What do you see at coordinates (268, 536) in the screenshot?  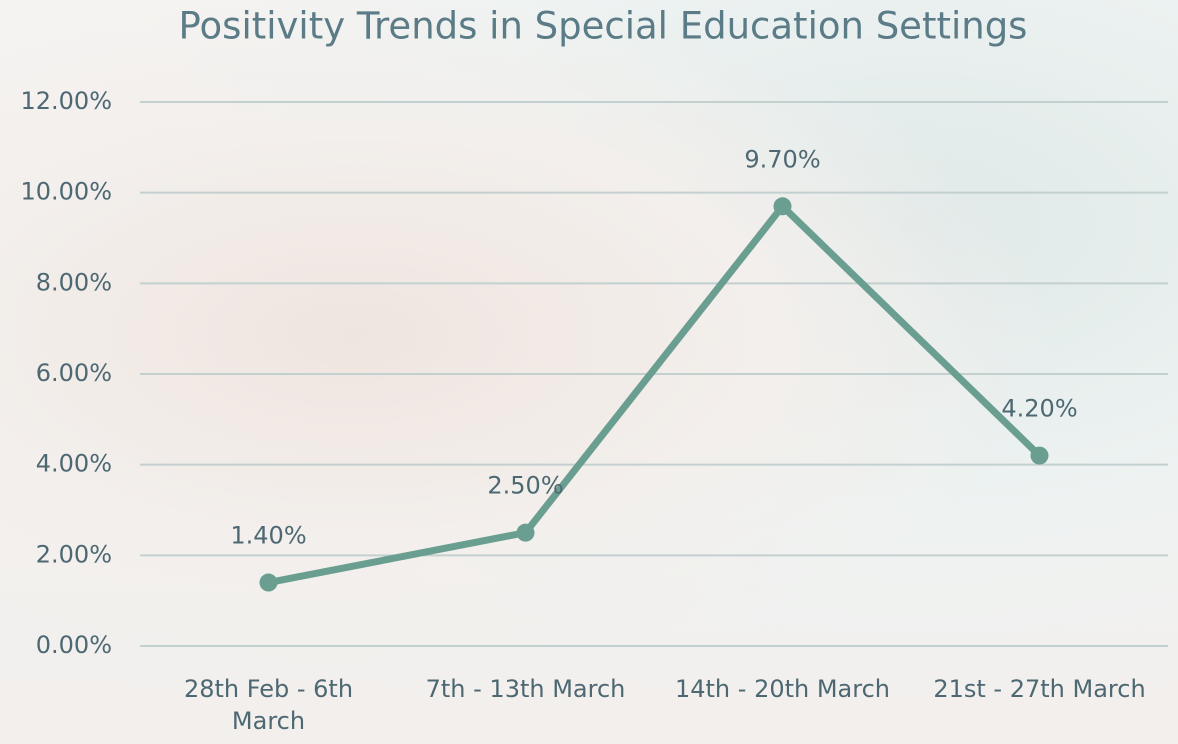 I see `data-label: 1.40%` at bounding box center [268, 536].